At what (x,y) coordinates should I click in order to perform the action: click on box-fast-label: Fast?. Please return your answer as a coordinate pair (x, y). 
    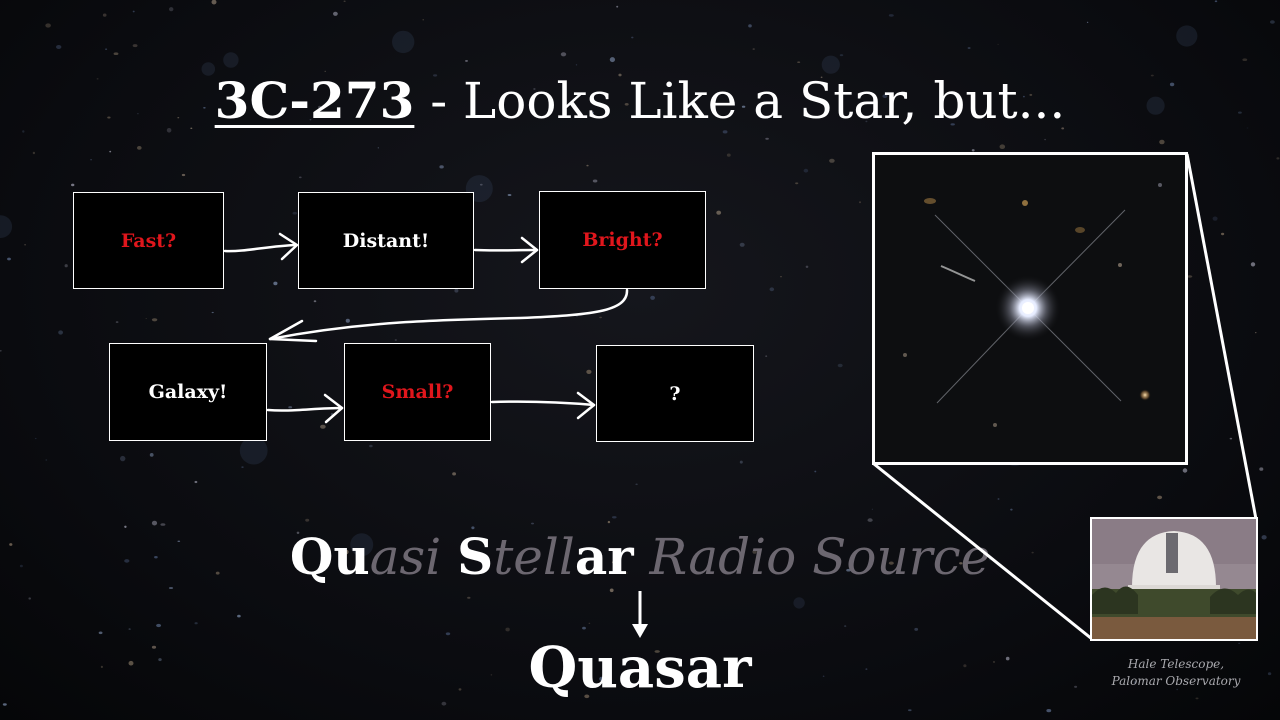
    Looking at the image, I should click on (148, 240).